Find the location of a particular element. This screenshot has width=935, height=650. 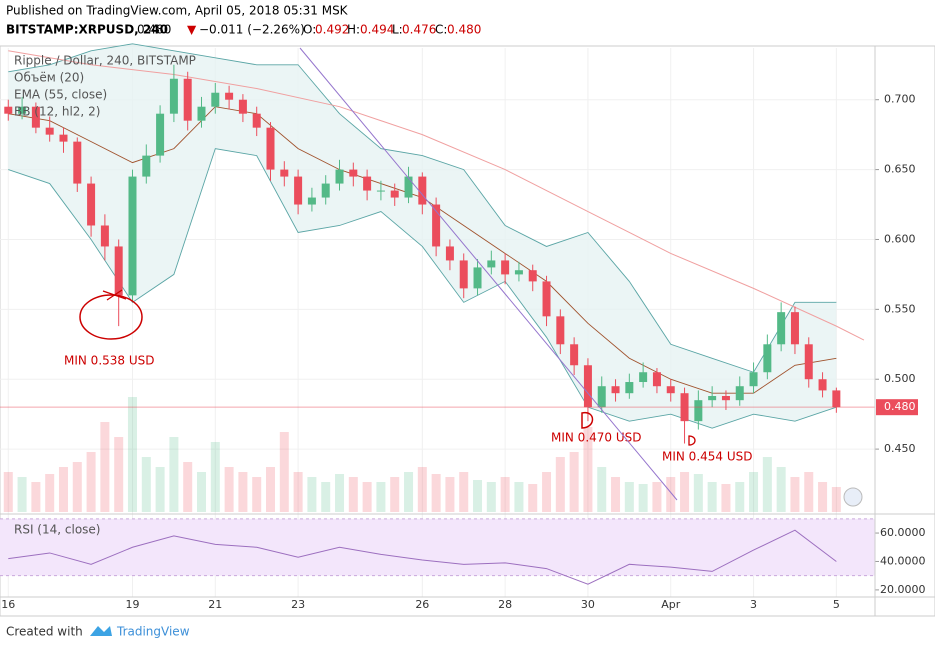

x-tick-label: 19 is located at coordinates (132, 604).